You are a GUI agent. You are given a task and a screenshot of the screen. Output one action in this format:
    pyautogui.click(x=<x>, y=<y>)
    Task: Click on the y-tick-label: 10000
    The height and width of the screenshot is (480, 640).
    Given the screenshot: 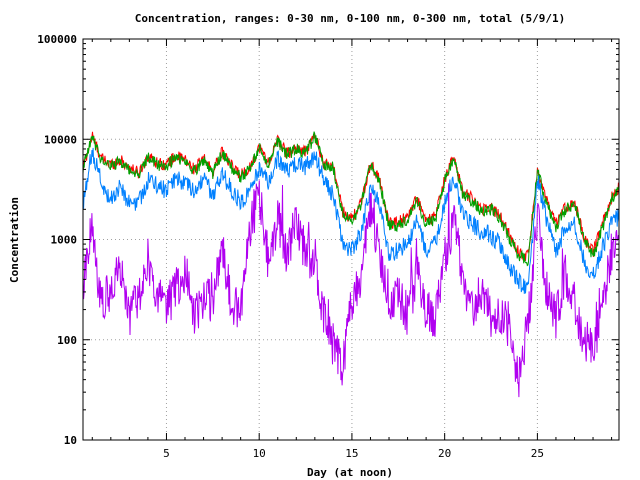 What is the action you would take?
    pyautogui.click(x=60, y=139)
    